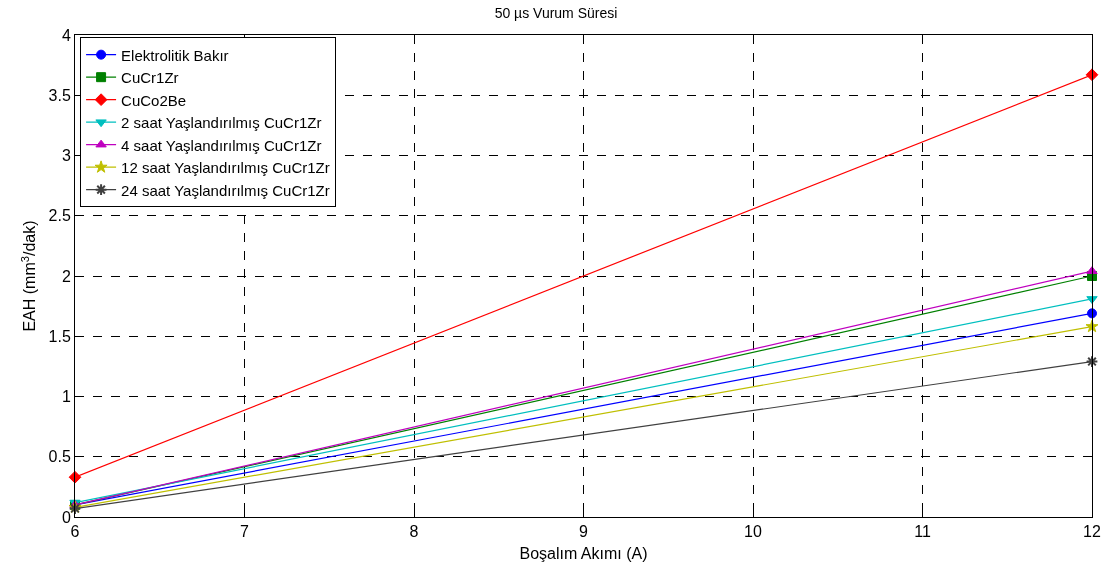  I want to click on y-tick-label: 1.5, so click(59, 336).